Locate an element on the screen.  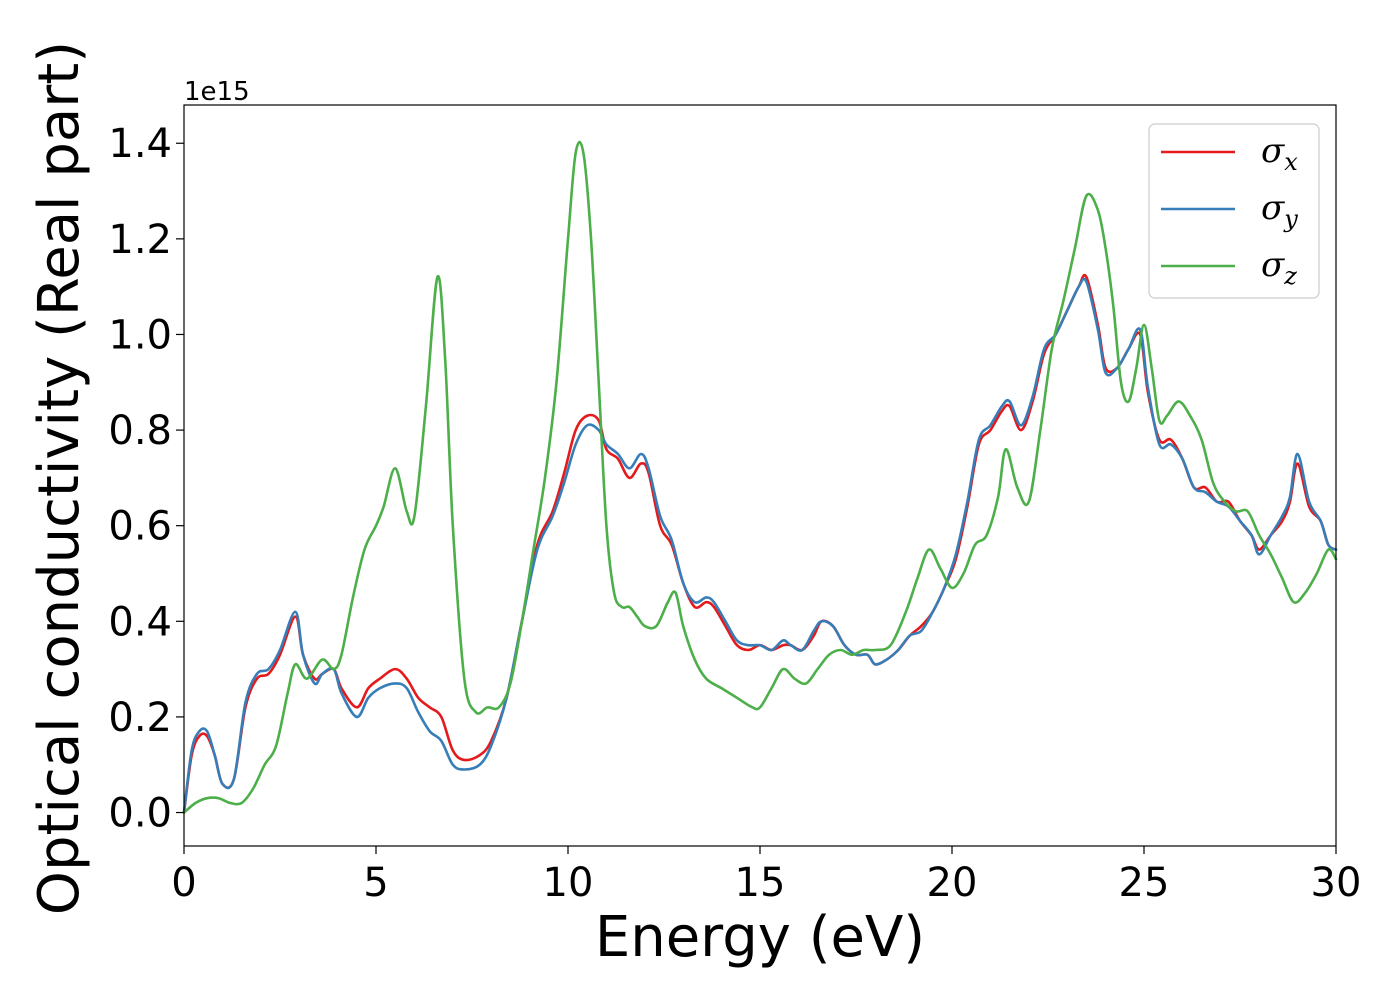
y-tick-label: 1.2 is located at coordinates (140, 240).